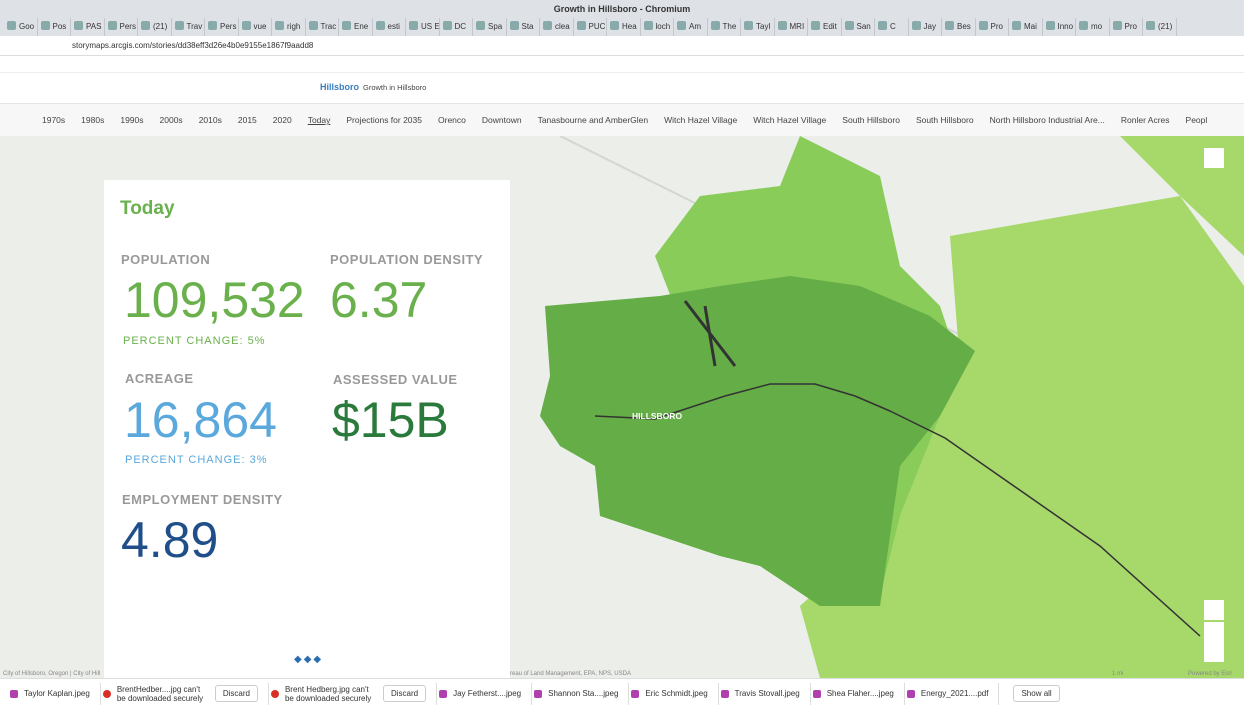 The height and width of the screenshot is (708, 1244). I want to click on download-item: Shea Flaher....jpeg, so click(858, 693).